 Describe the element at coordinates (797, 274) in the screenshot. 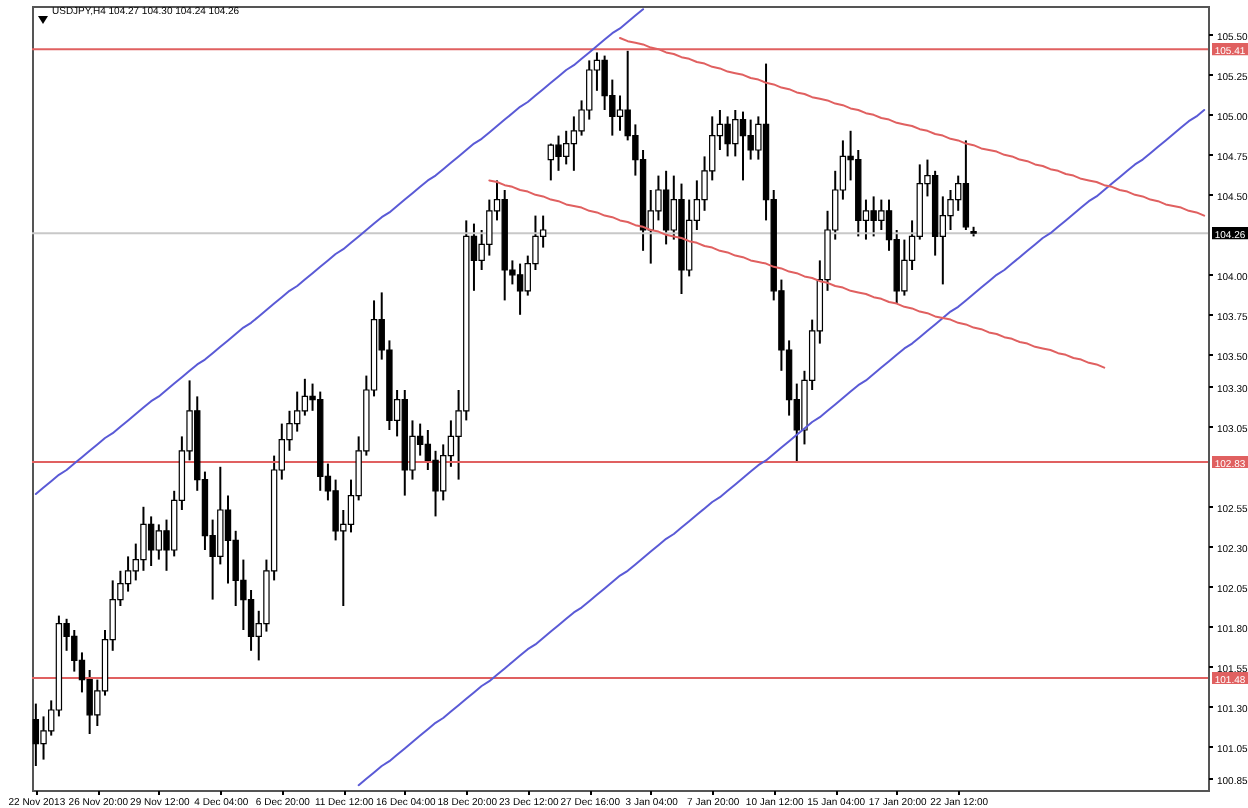

I see `line-series` at that location.